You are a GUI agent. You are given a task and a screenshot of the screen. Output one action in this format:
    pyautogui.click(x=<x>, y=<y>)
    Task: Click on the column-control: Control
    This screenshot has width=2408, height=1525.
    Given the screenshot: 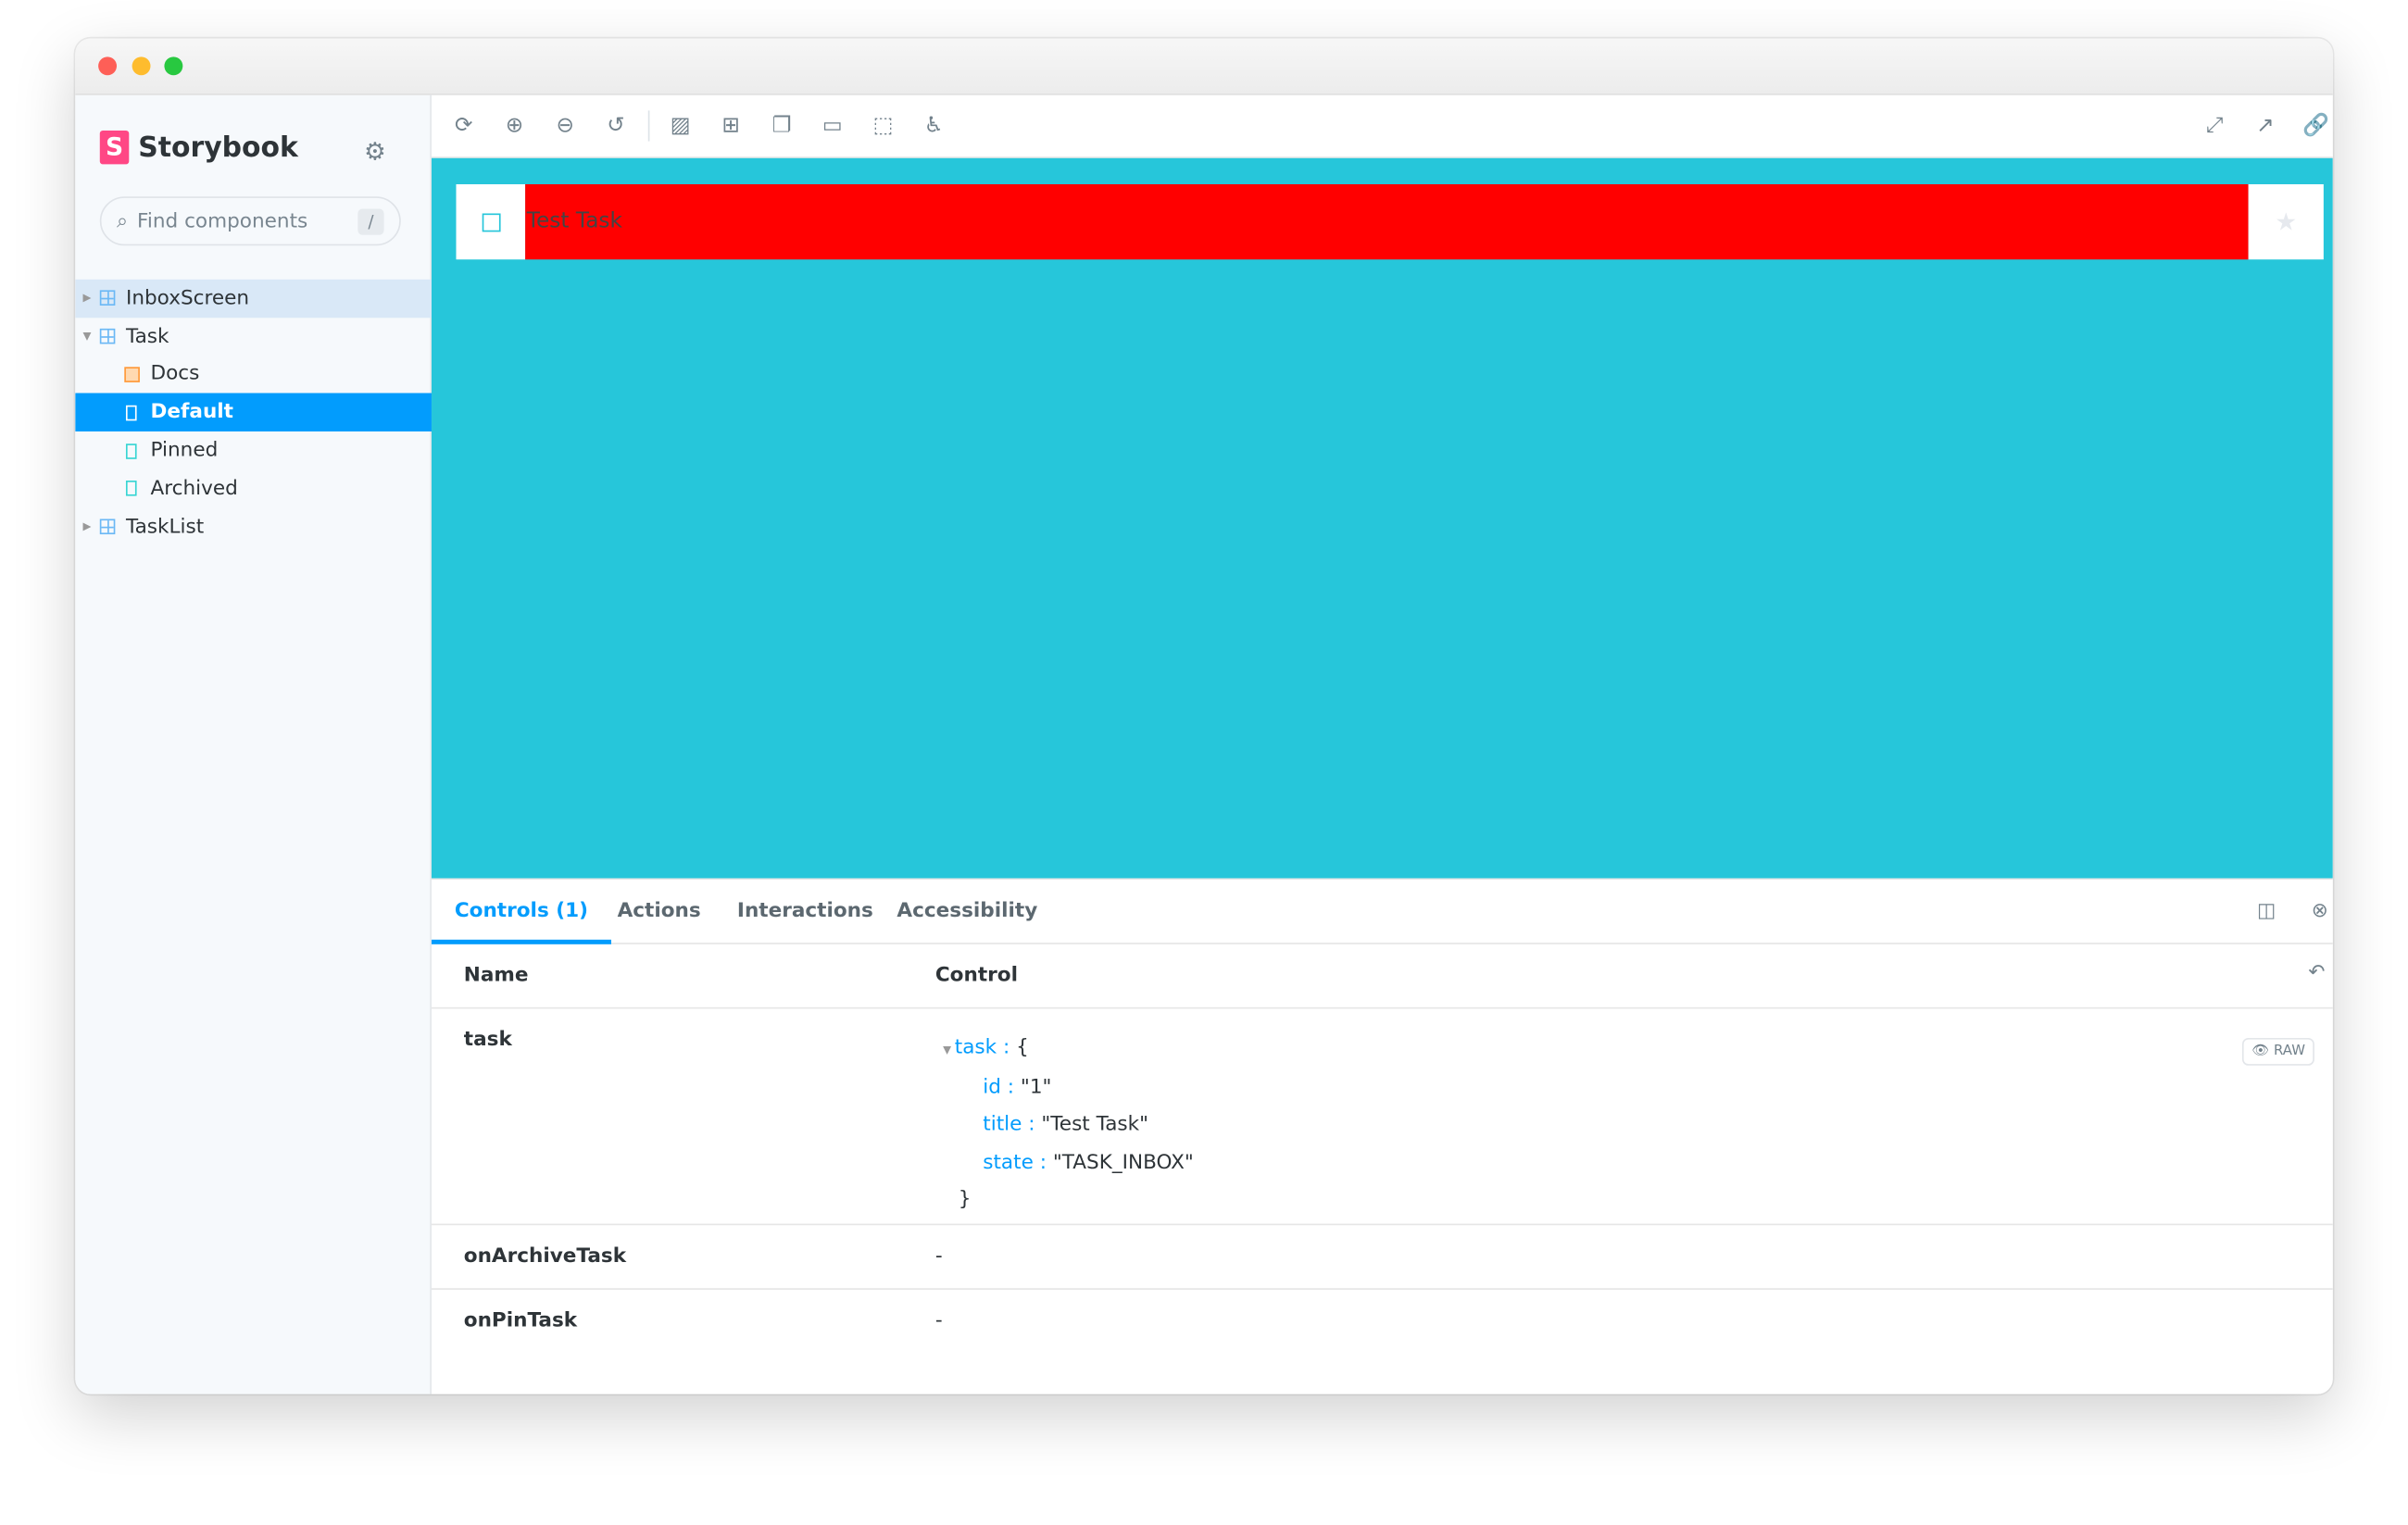 What is the action you would take?
    pyautogui.click(x=976, y=976)
    